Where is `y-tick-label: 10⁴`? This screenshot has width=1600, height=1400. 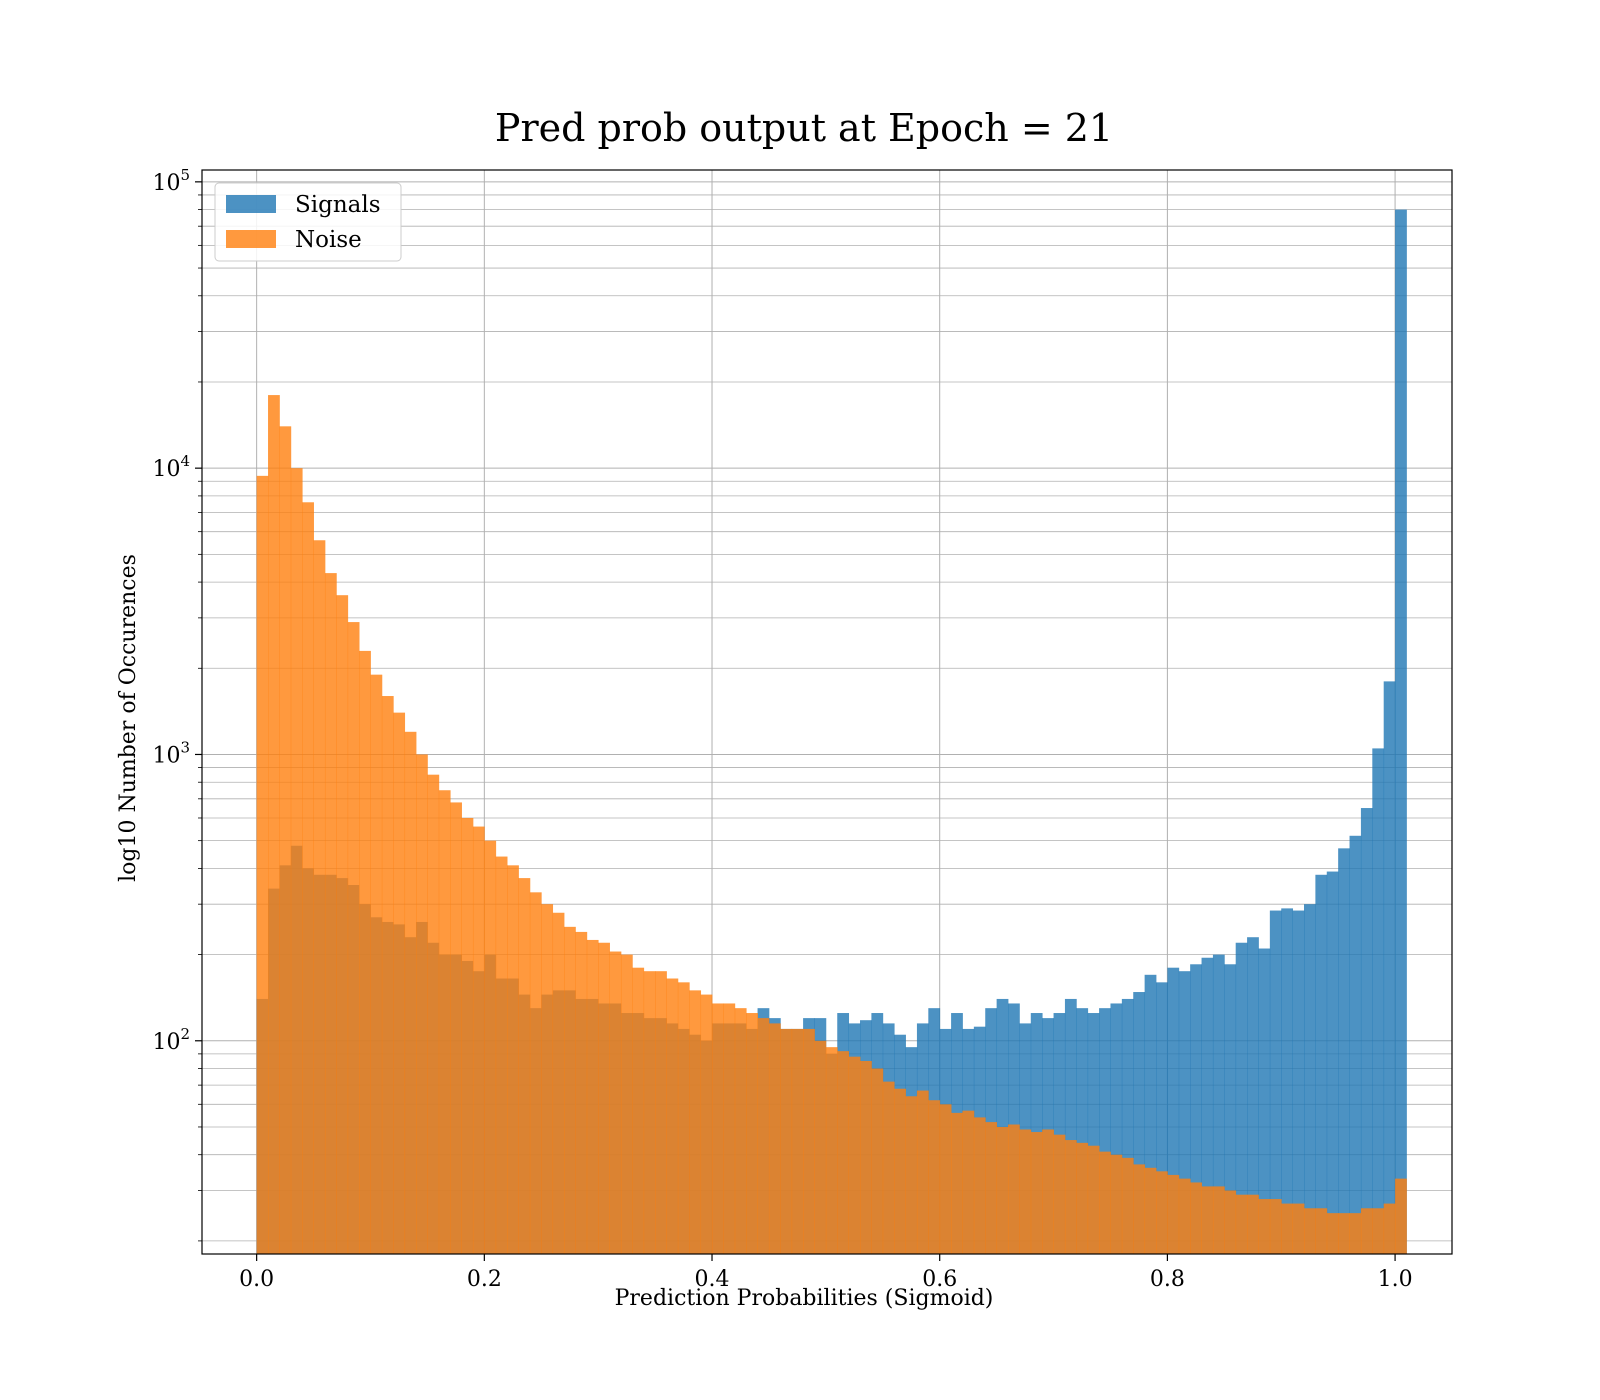
y-tick-label: 10⁴ is located at coordinates (171, 467).